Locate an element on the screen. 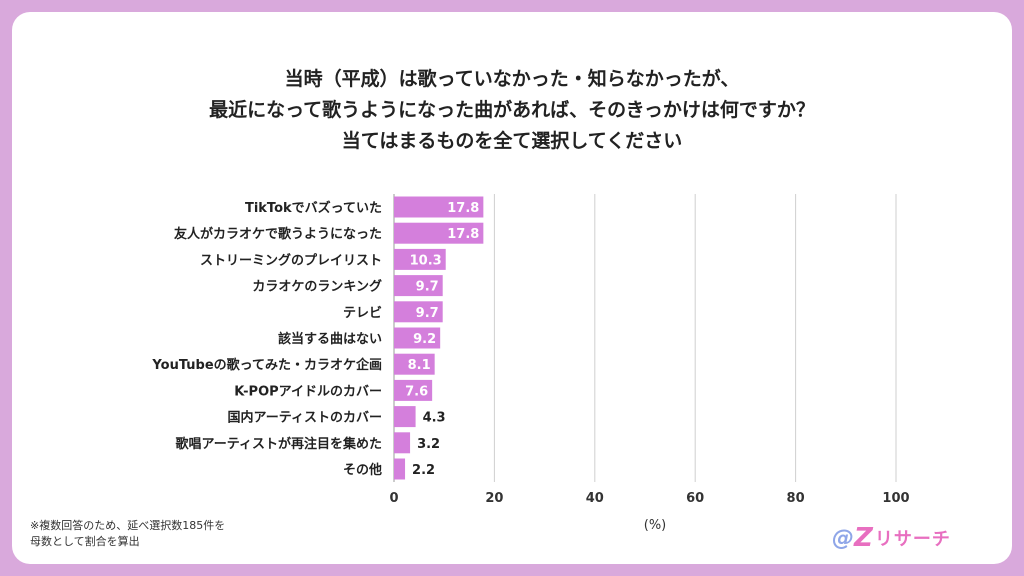 The width and height of the screenshot is (1024, 576). footnote-line-2: 母数として割合を算出 is located at coordinates (85, 541).